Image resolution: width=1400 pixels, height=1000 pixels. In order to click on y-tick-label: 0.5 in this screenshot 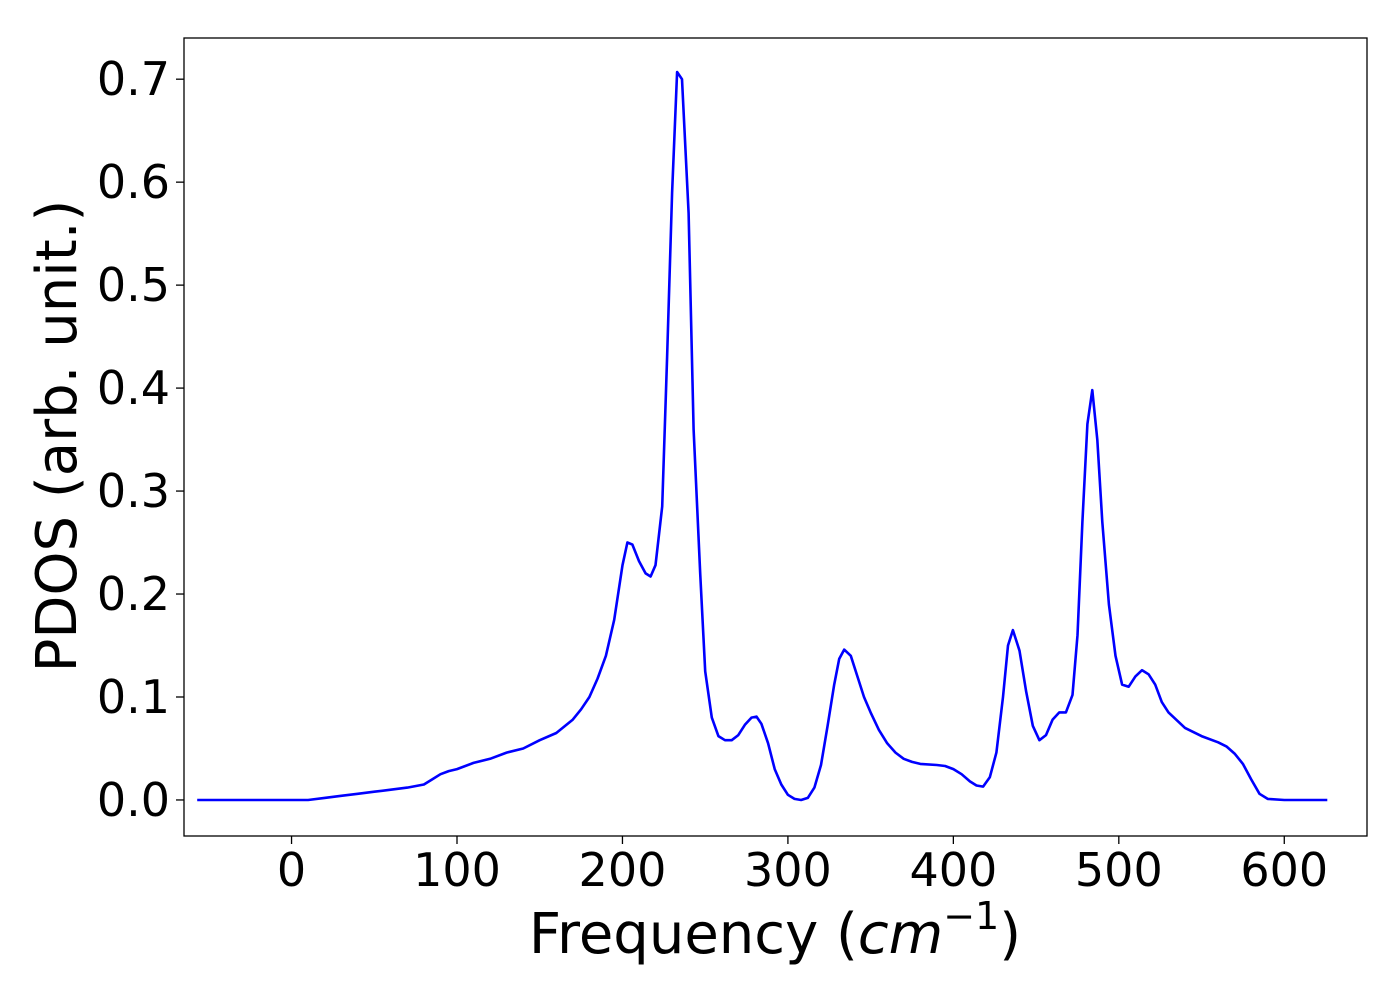, I will do `click(133, 285)`.